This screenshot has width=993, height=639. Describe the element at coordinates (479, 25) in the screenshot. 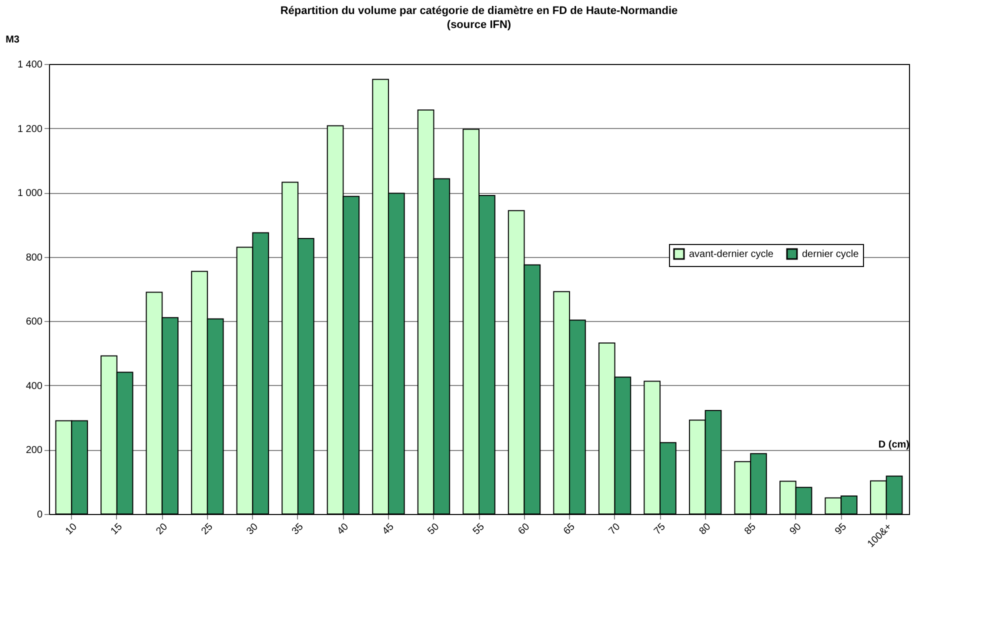

I see `chart-subtitle: (source IFN)` at that location.